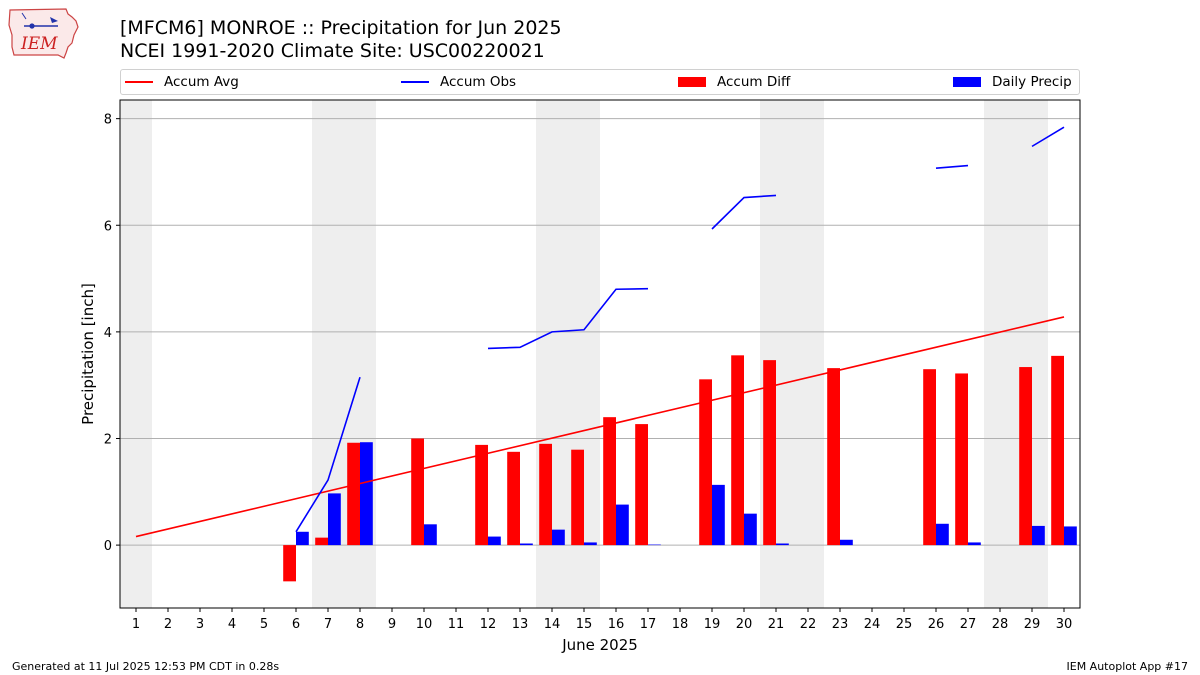  I want to click on legend-item-accum-avg: Accum Avg, so click(182, 82).